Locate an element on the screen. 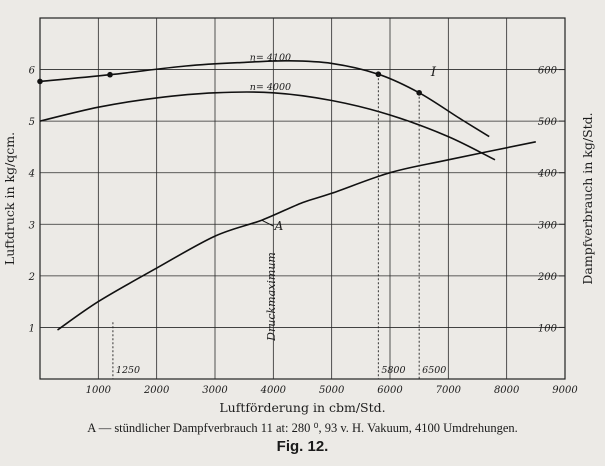 This screenshot has height=466, width=605. x-axis-title: Luftförderung in cbm/Std. is located at coordinates (302, 407).